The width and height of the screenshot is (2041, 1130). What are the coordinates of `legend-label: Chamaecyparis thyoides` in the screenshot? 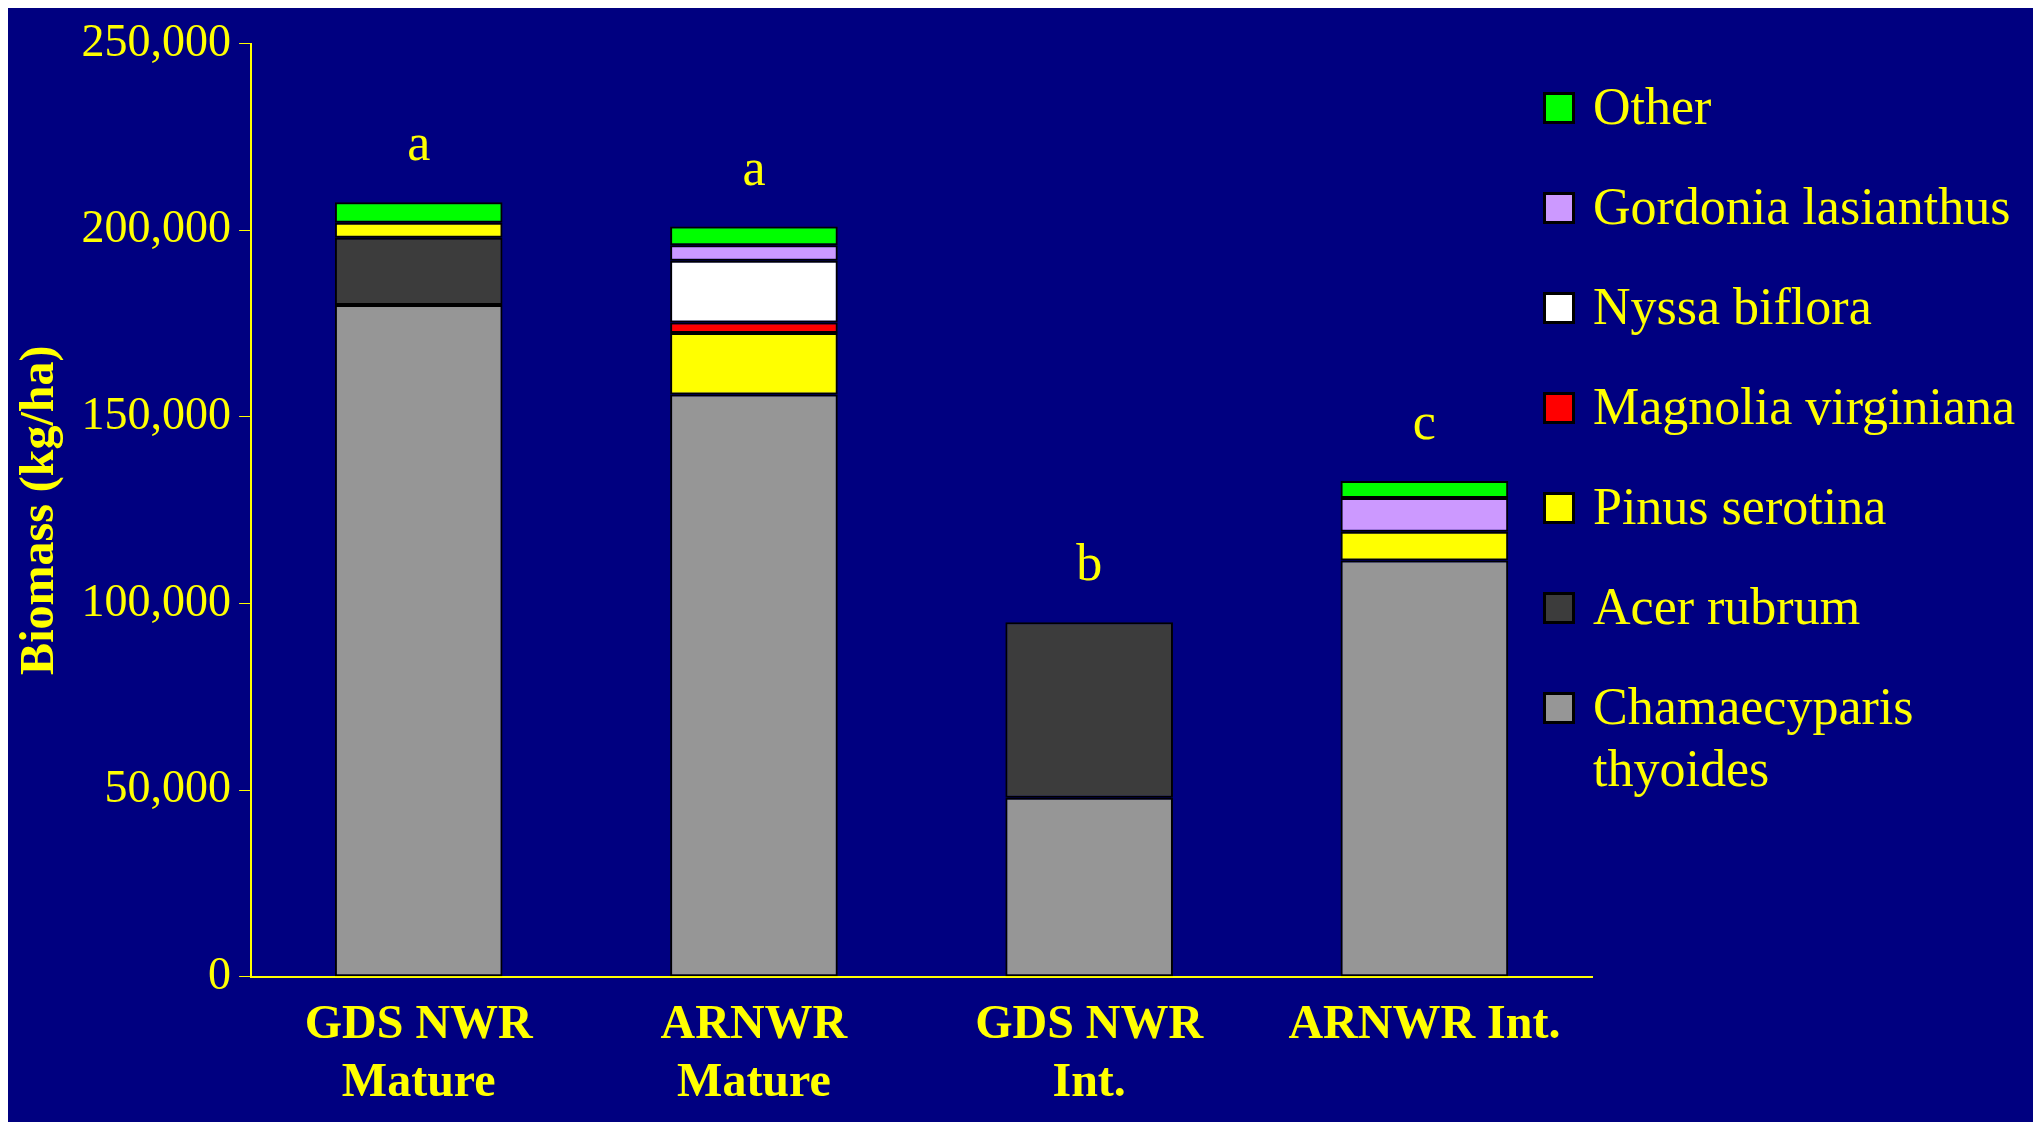 It's located at (1754, 738).